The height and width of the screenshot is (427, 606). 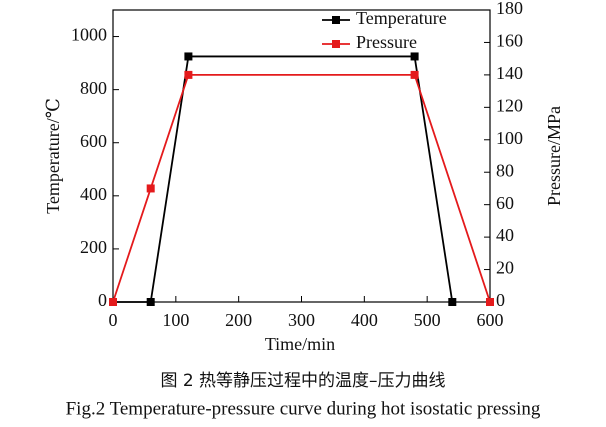 I want to click on y-tick-label: 200, so click(x=93, y=247).